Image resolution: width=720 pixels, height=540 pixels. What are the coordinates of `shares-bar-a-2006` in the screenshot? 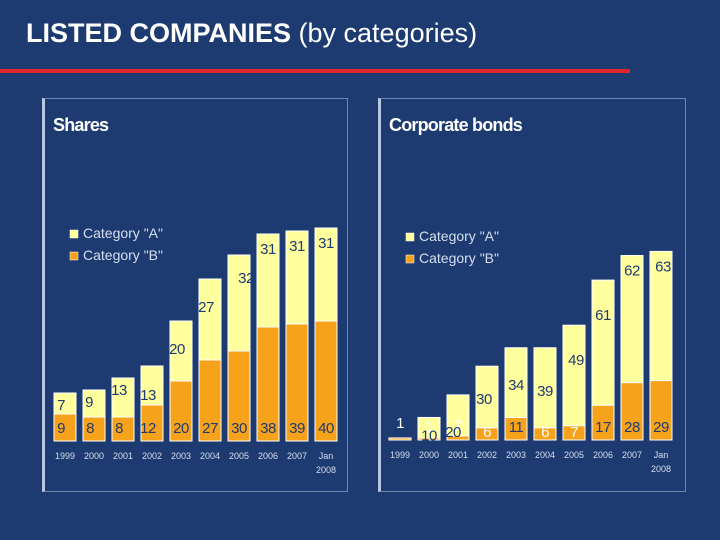 It's located at (268, 280).